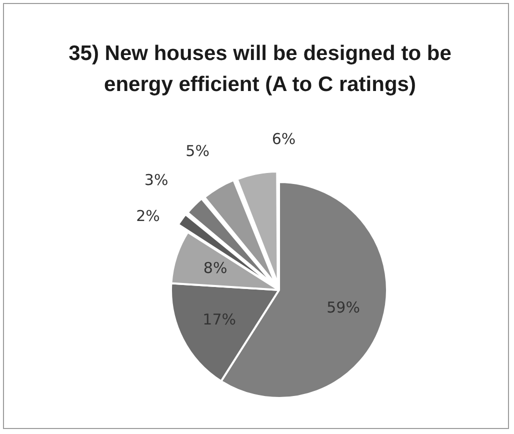 The height and width of the screenshot is (434, 514). I want to click on data-label: 17%, so click(219, 319).